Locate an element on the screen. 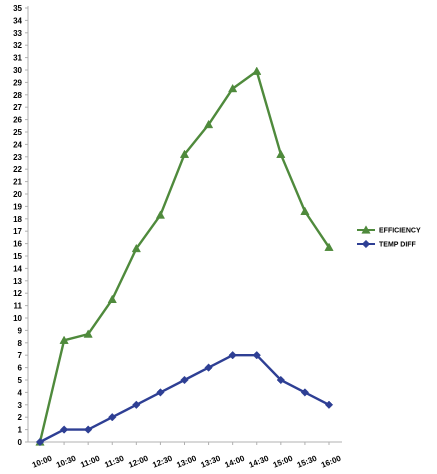 The height and width of the screenshot is (474, 437). x-tick-label: 15:00 is located at coordinates (283, 461).